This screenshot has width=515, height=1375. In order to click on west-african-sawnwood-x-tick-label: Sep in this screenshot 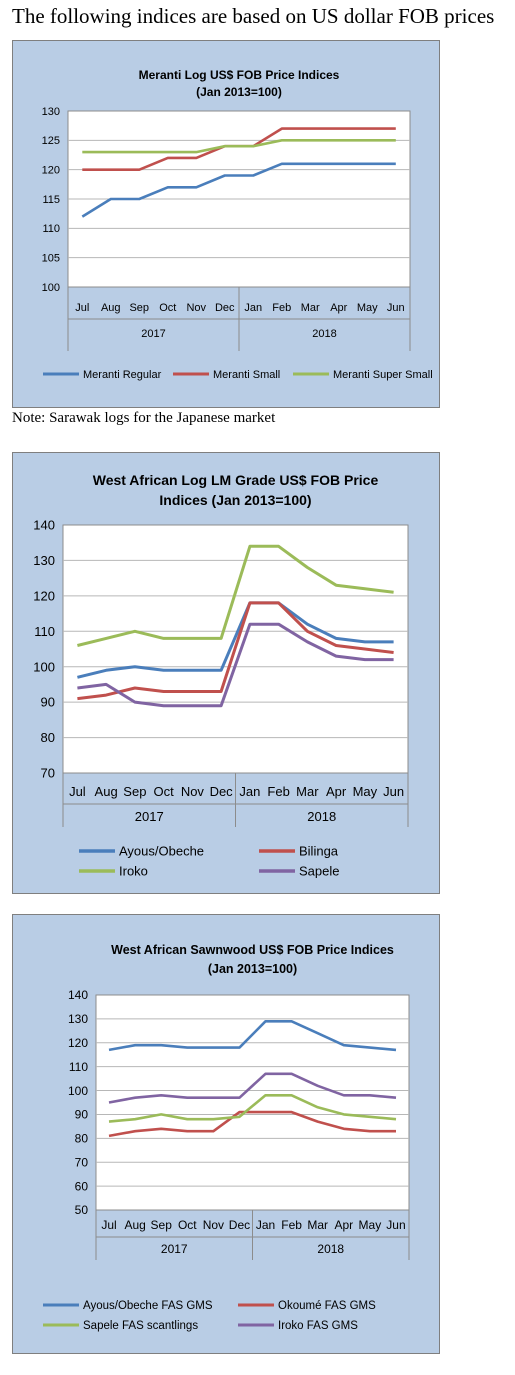, I will do `click(162, 1225)`.